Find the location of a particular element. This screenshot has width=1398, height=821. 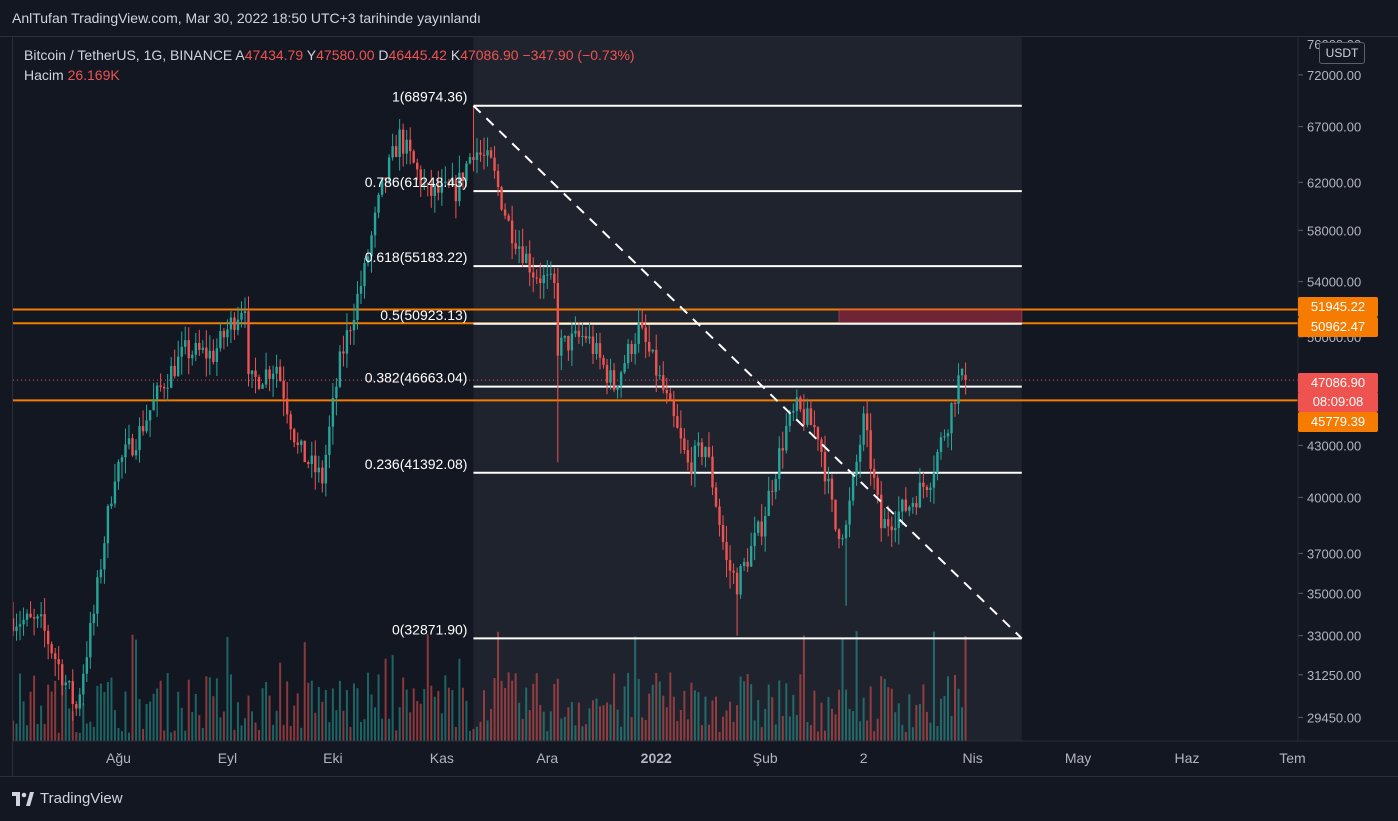

resistance-zone is located at coordinates (930, 316).